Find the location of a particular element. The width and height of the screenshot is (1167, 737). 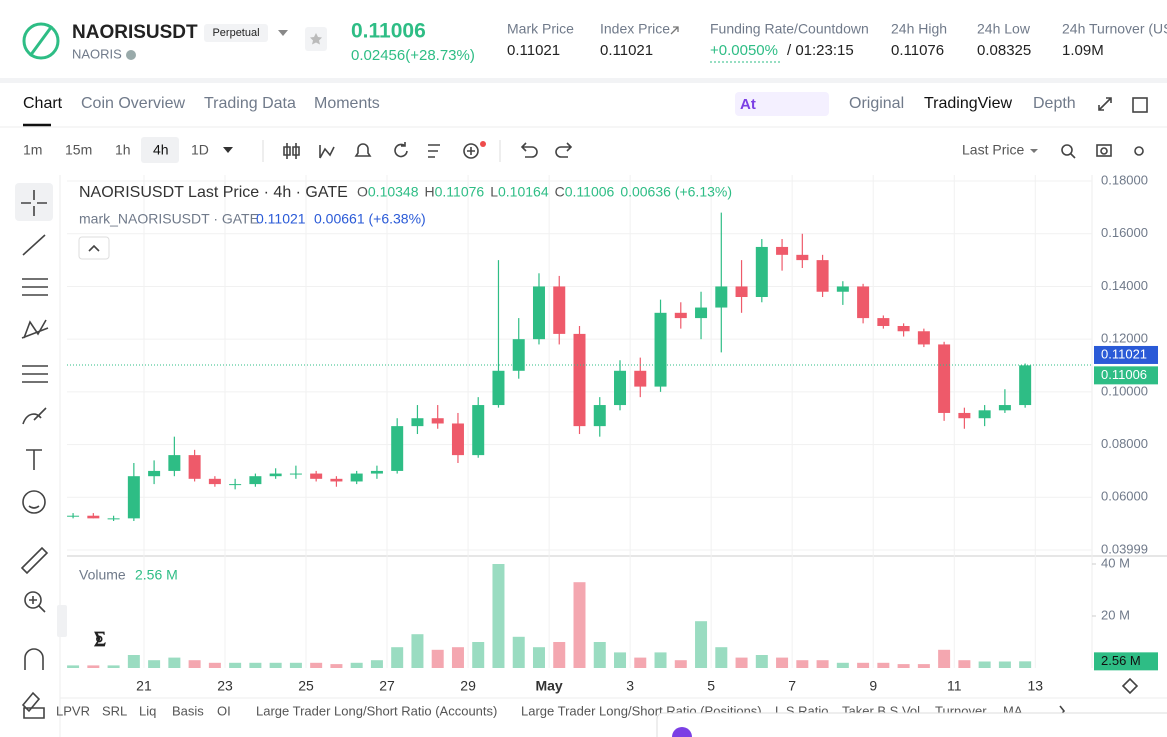

view-tab: TradingView is located at coordinates (968, 103).